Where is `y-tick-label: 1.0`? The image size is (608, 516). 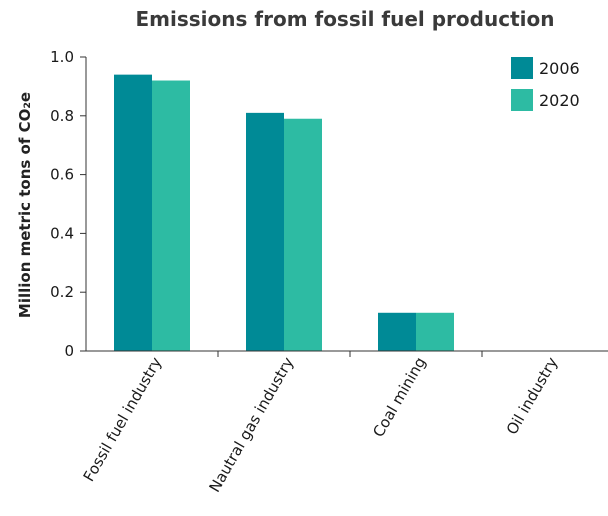
y-tick-label: 1.0 is located at coordinates (62, 57).